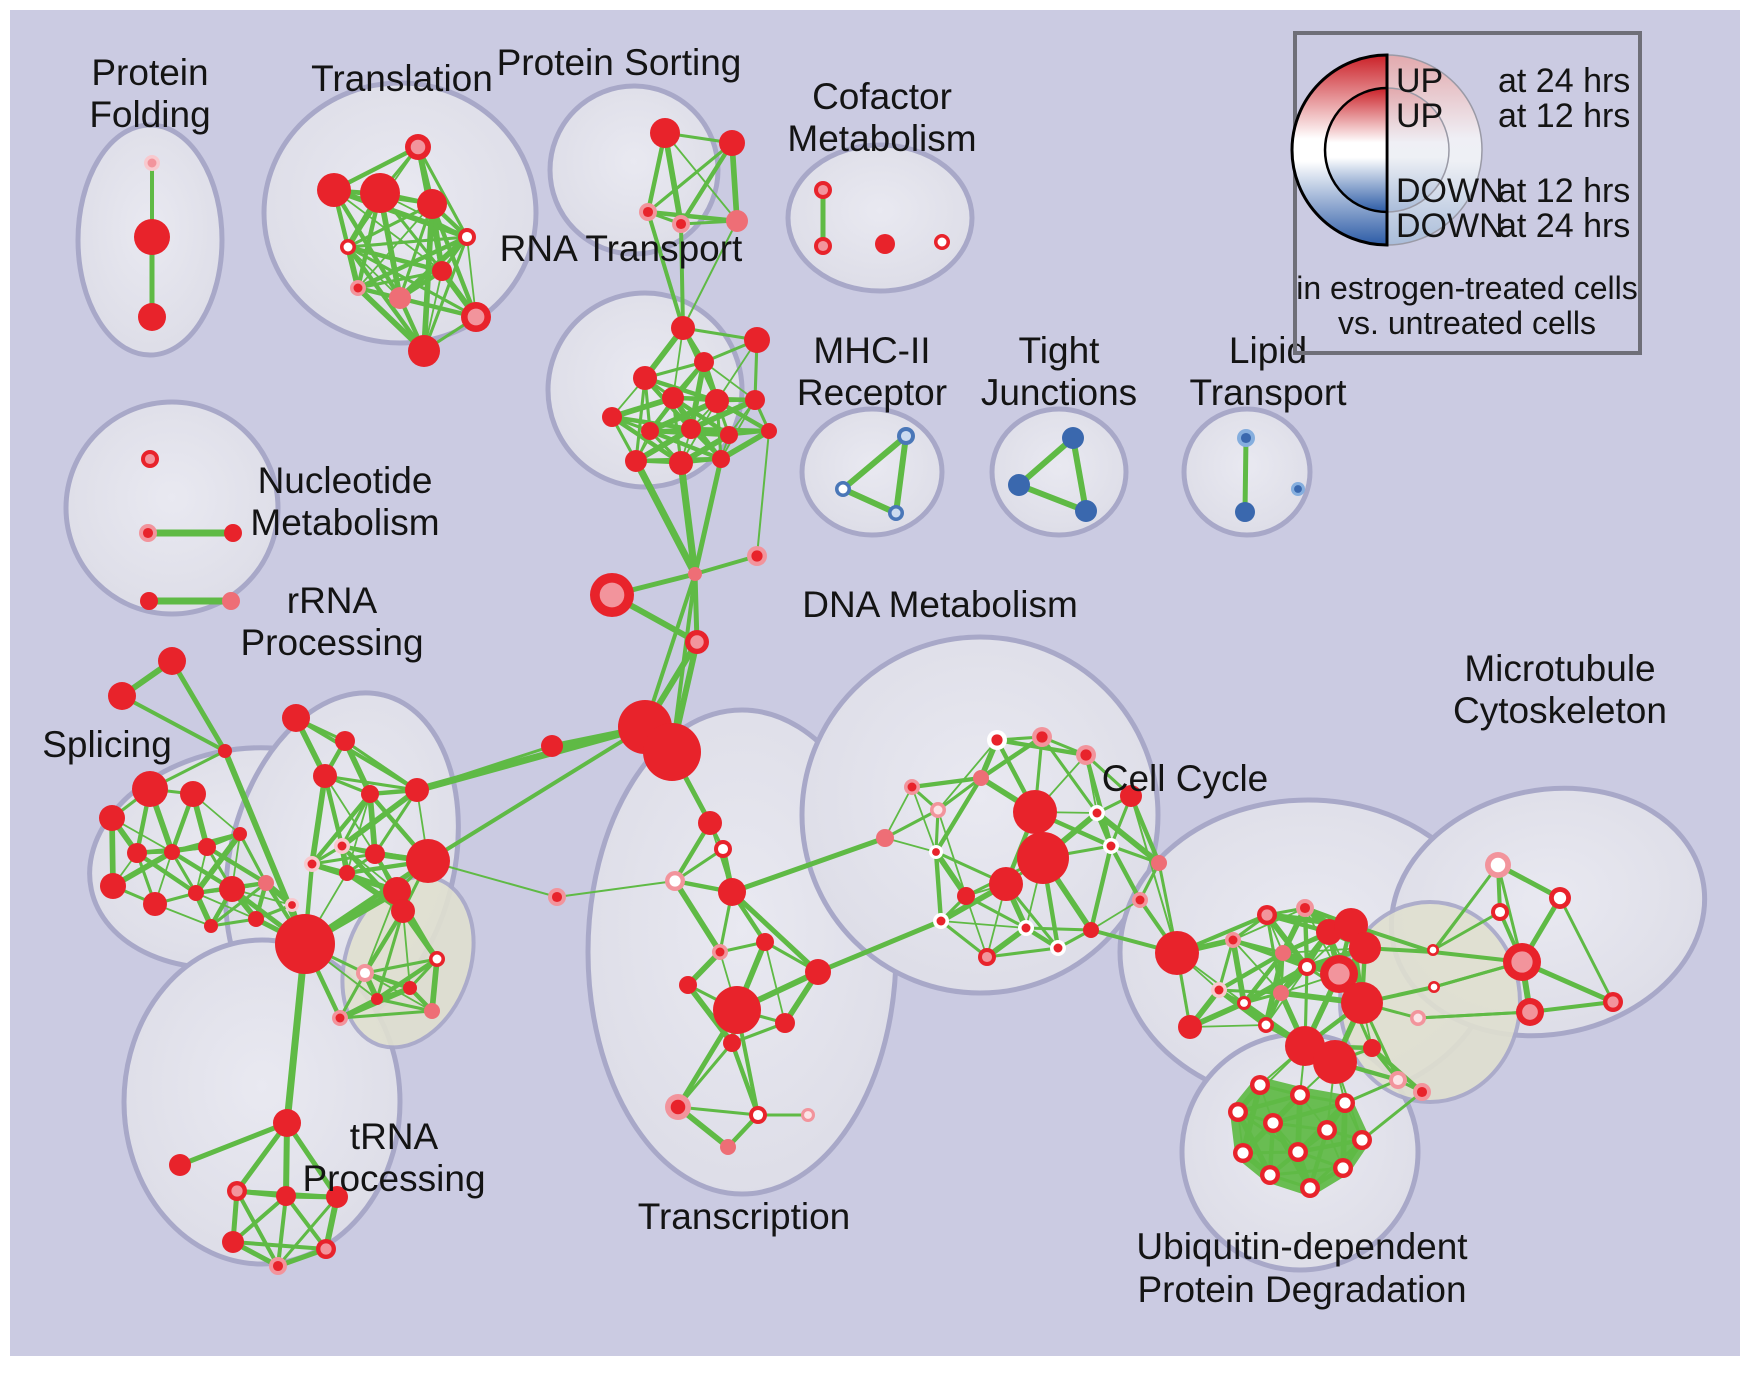  What do you see at coordinates (871, 350) in the screenshot?
I see `cluster-label-mhc-ii-receptor: MHC-II` at bounding box center [871, 350].